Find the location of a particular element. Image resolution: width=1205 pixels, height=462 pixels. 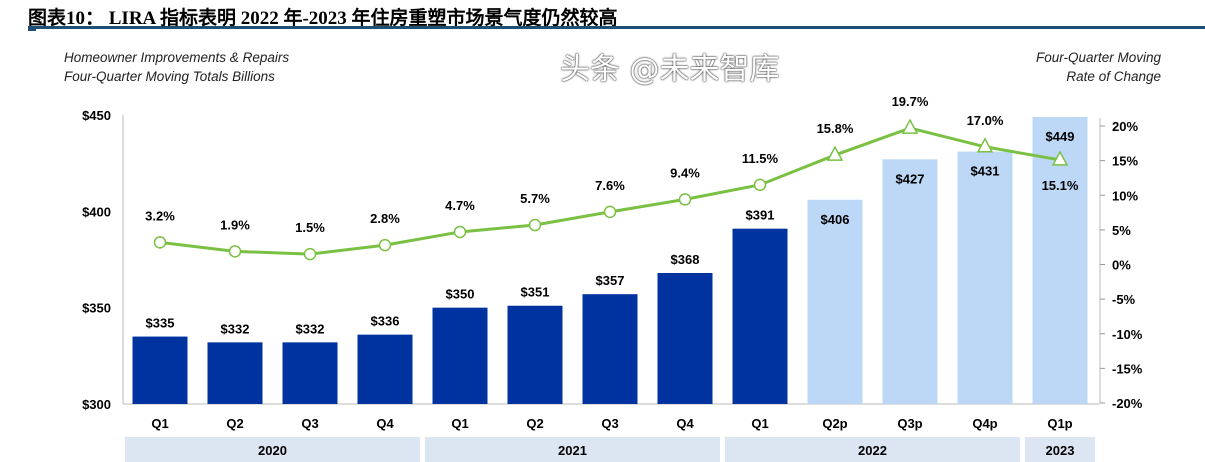

bar-label: $336 is located at coordinates (385, 321).